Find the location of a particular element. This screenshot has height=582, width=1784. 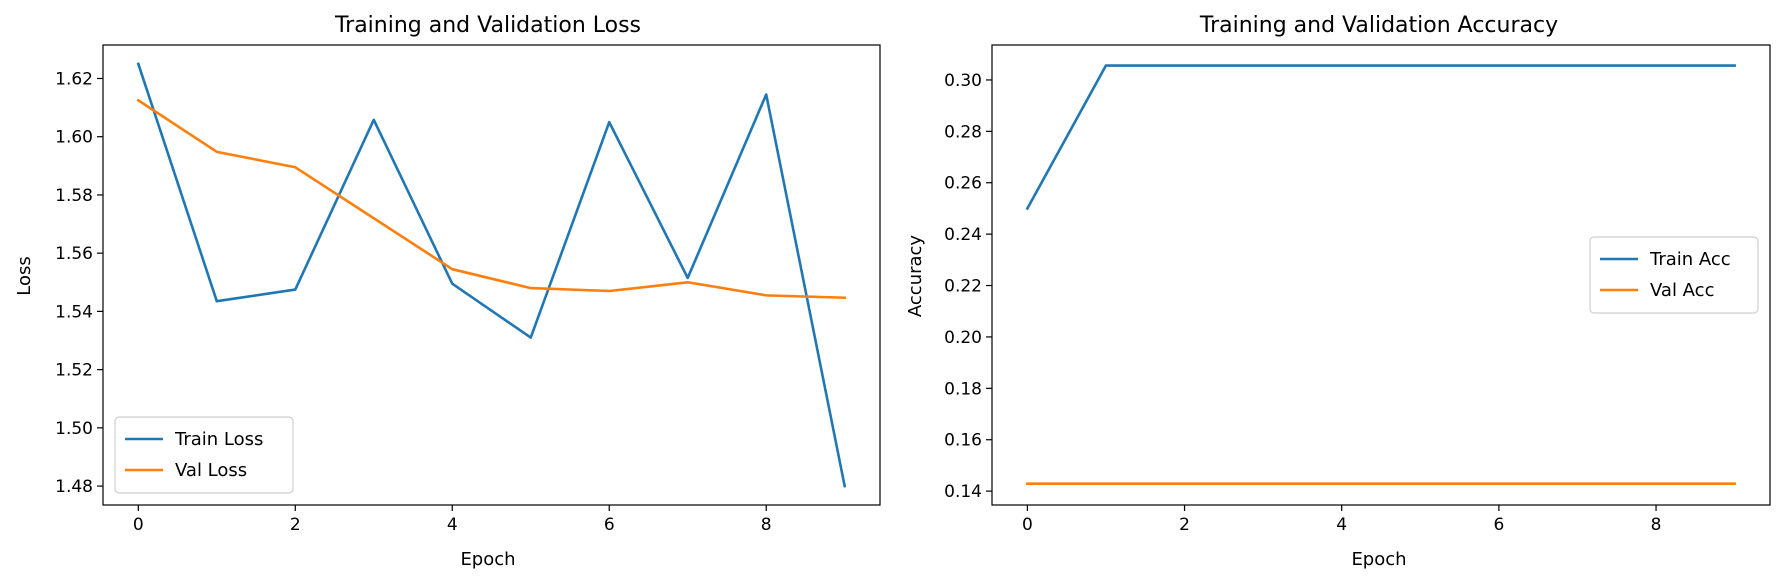

legend: Train Acc Val Acc is located at coordinates (1674, 275).